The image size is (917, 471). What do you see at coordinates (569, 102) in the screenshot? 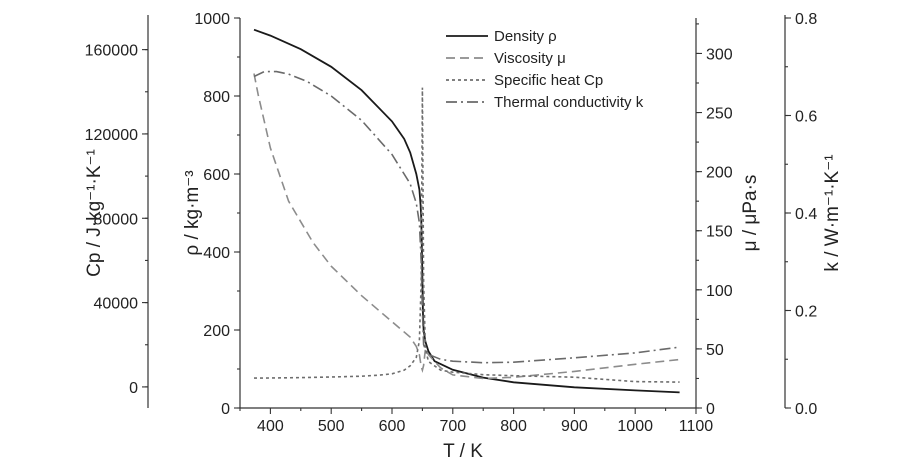
I see `legend-label: Thermal conductivity k` at bounding box center [569, 102].